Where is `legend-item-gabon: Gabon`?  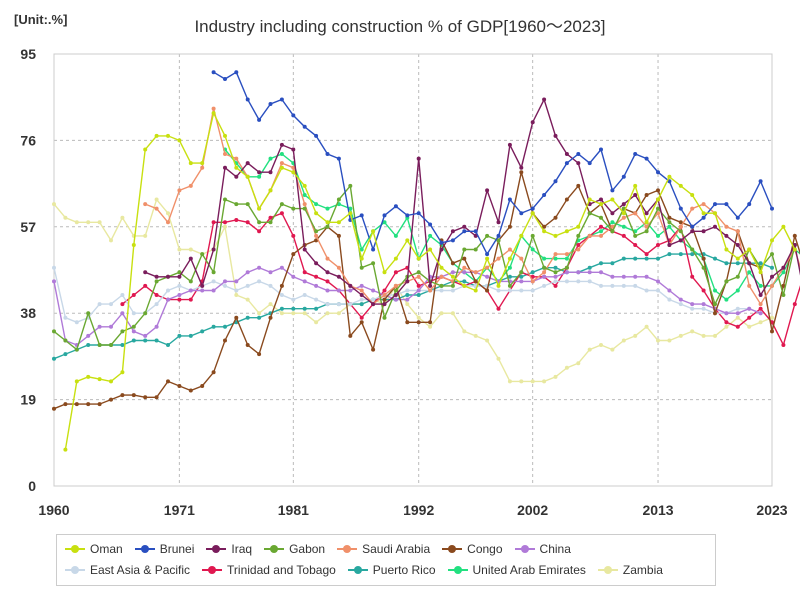
legend-item-gabon: Gabon is located at coordinates (294, 549).